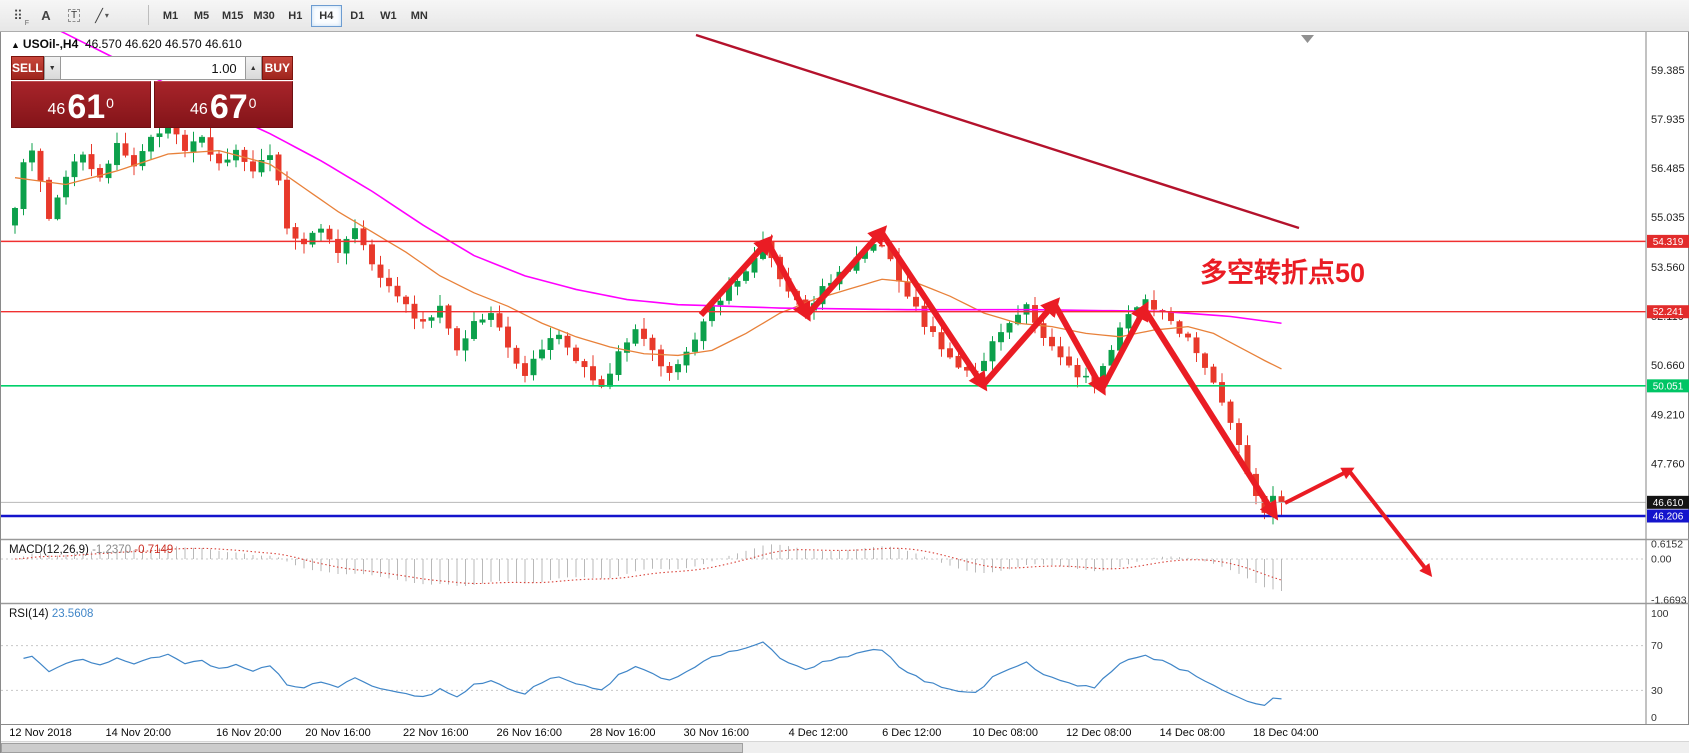 The height and width of the screenshot is (753, 1689). Describe the element at coordinates (1286, 733) in the screenshot. I see `time-axis-label: 18 Dec 04:00` at that location.